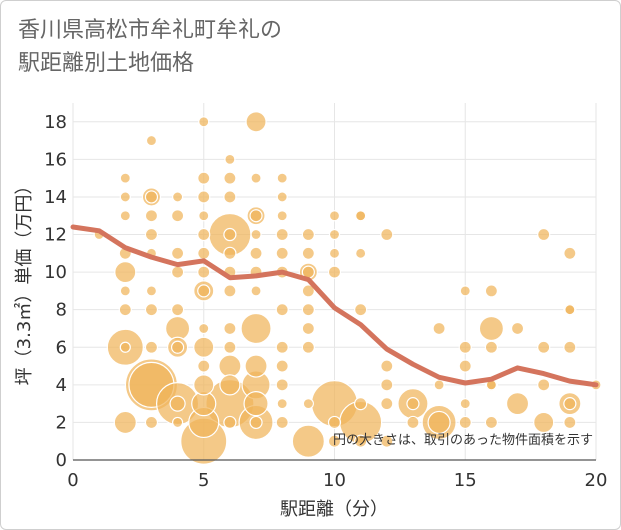 The height and width of the screenshot is (530, 621). I want to click on y-tick-5: 10, so click(55, 272).